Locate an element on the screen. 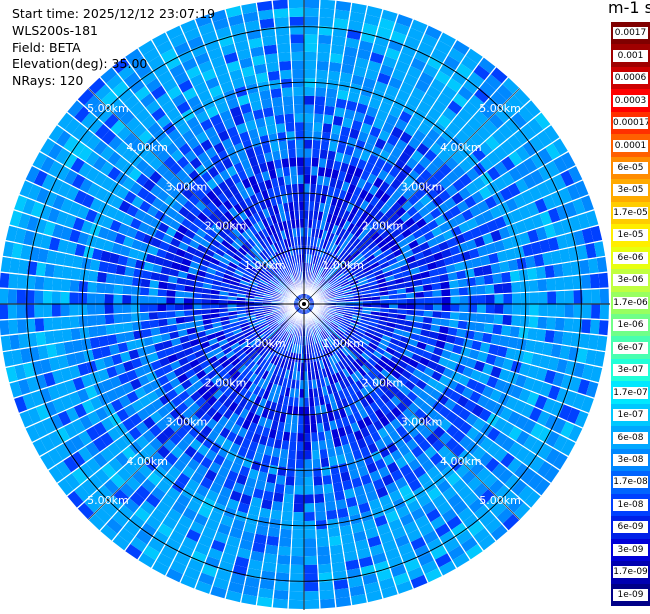 The height and width of the screenshot is (614, 650). colorbar-tick-label: 0.0006 is located at coordinates (630, 78).